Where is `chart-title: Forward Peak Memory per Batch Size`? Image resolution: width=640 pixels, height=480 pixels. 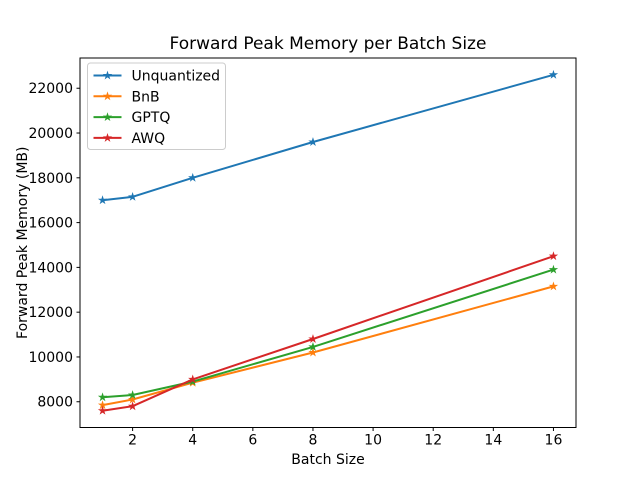 chart-title: Forward Peak Memory per Batch Size is located at coordinates (328, 44).